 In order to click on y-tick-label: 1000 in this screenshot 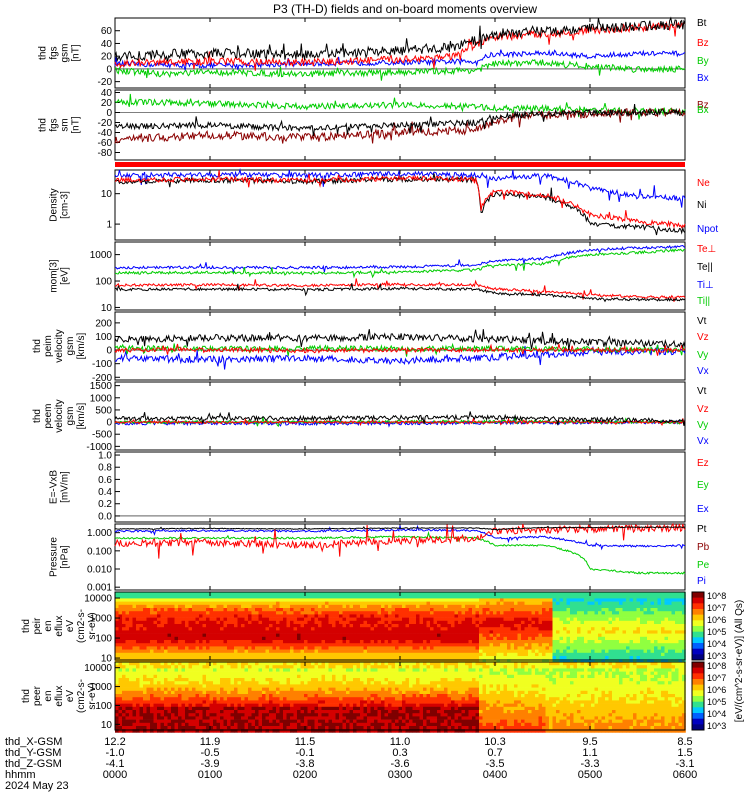, I will do `click(101, 619)`.